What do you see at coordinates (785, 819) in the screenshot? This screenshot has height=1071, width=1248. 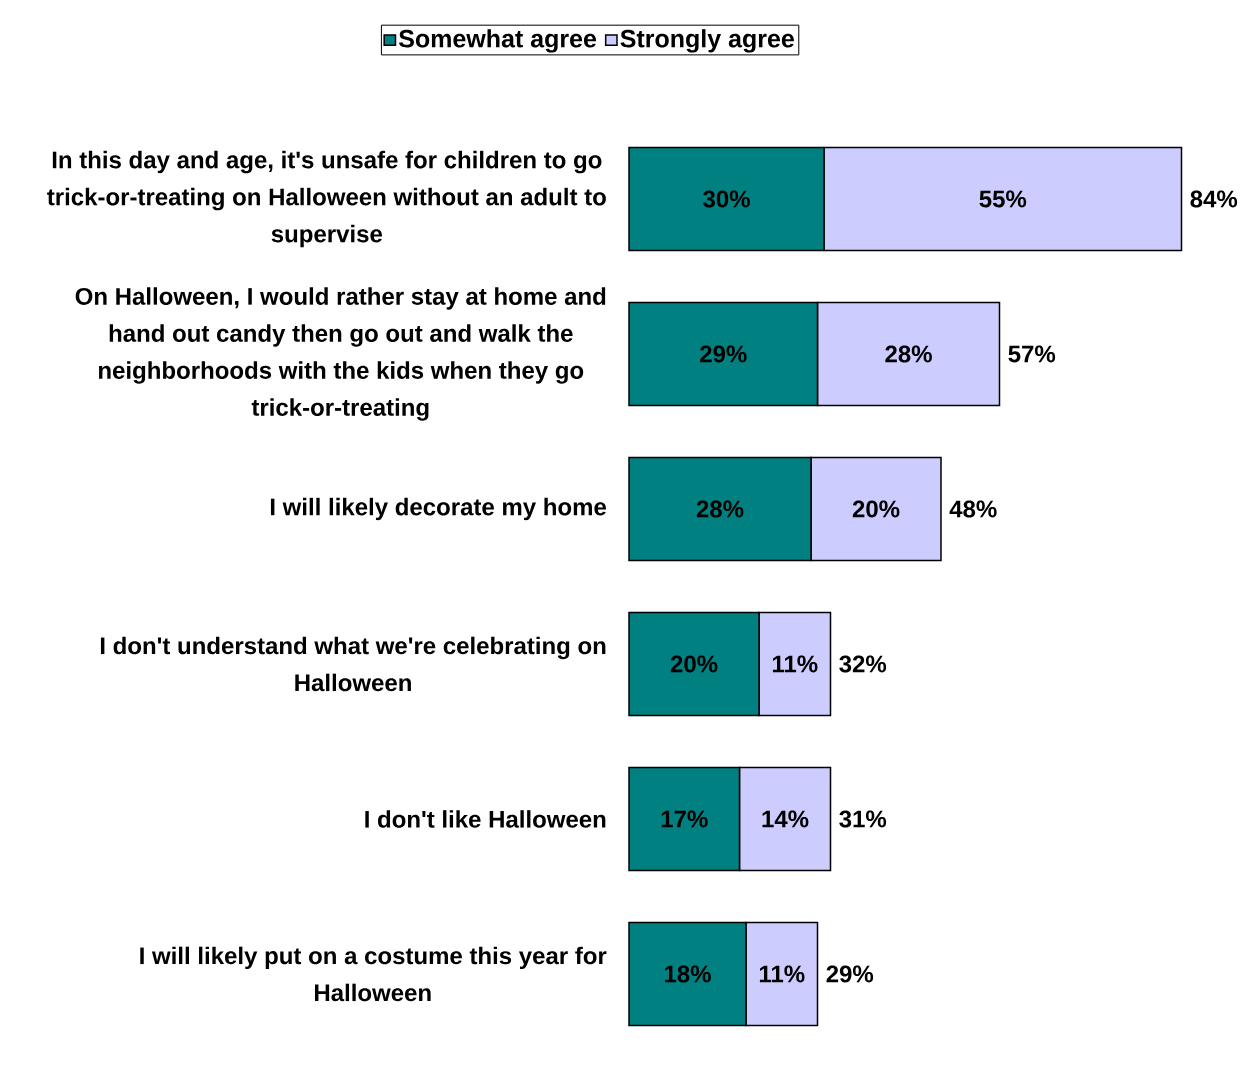 I see `data-label: 14%` at bounding box center [785, 819].